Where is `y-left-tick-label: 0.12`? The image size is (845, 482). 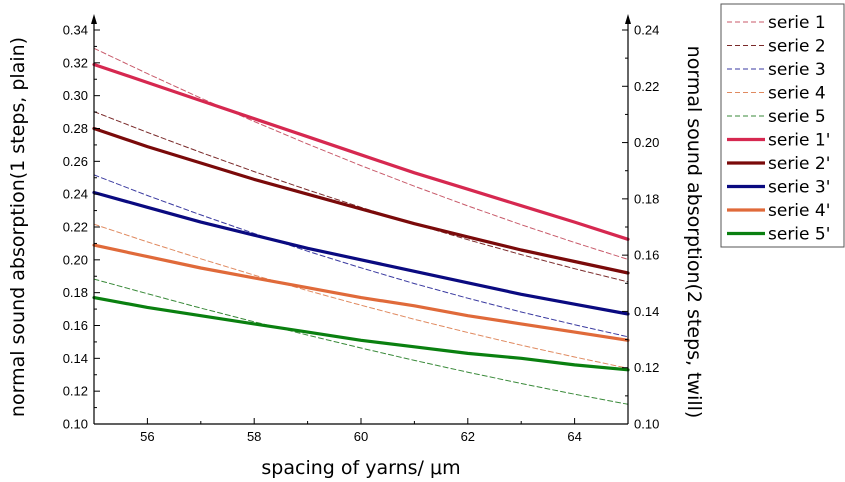
y-left-tick-label: 0.12 is located at coordinates (75, 391).